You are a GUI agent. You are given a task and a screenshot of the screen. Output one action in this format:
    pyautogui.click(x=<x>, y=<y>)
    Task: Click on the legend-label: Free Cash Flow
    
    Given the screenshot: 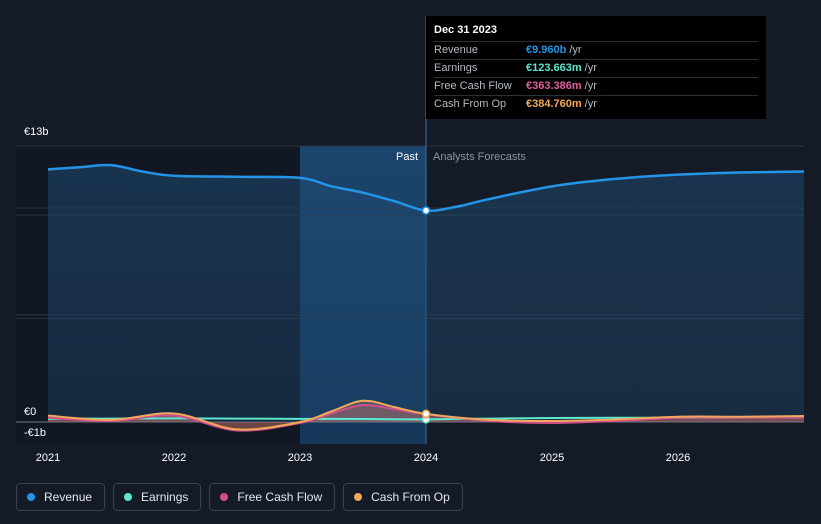 What is the action you would take?
    pyautogui.click(x=280, y=497)
    